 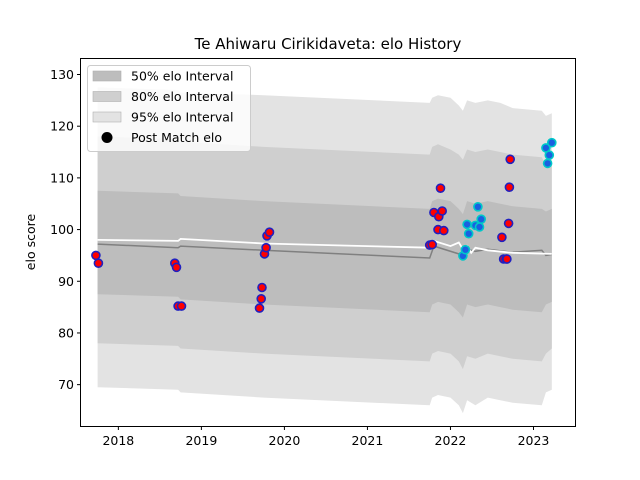 I want to click on y-tick-label: 90, so click(x=66, y=281).